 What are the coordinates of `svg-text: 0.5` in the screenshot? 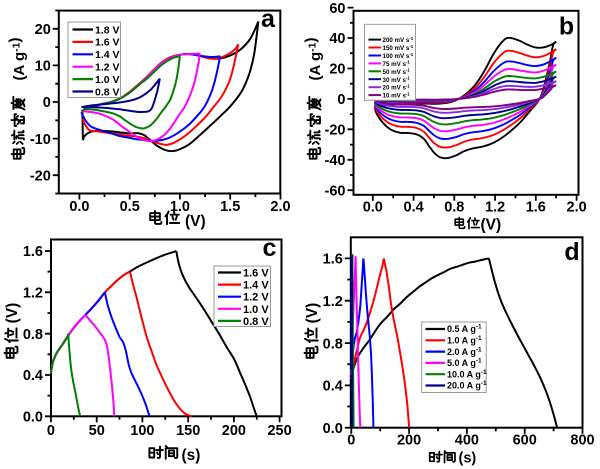 It's located at (130, 207).